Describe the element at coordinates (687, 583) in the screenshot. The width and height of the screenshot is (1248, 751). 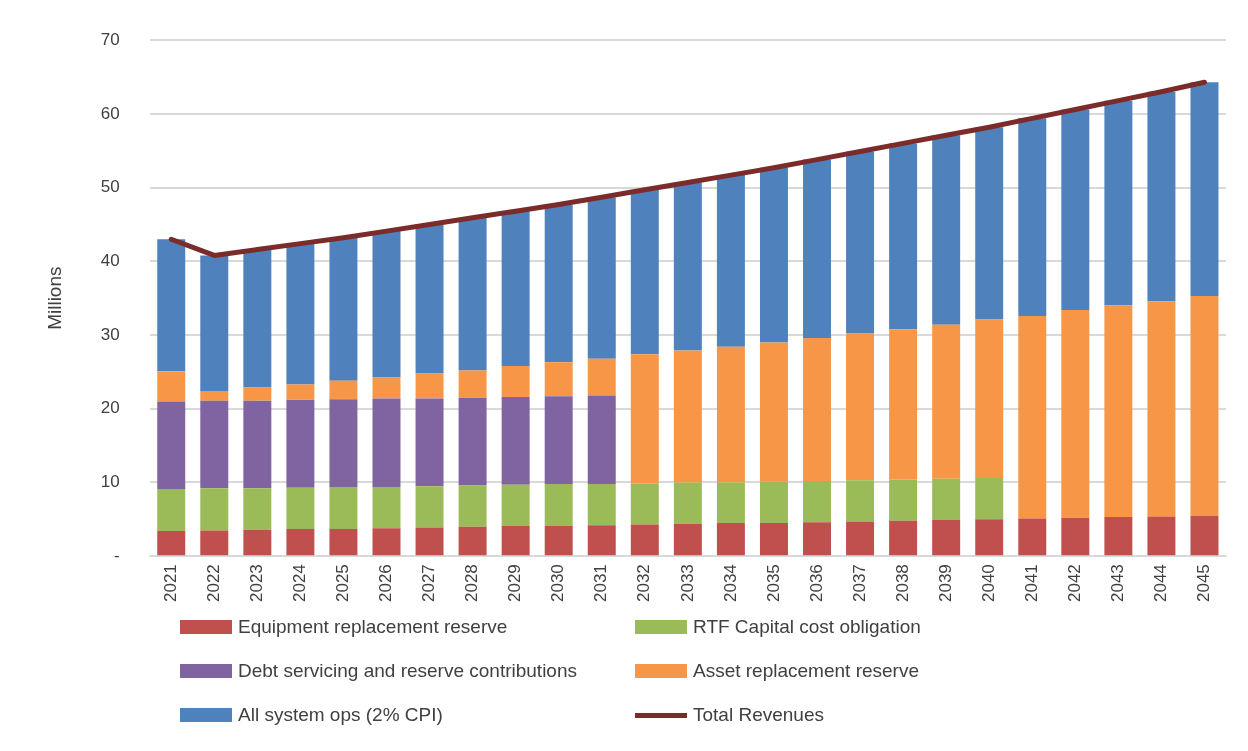
I see `x-tick-label: 2033` at that location.